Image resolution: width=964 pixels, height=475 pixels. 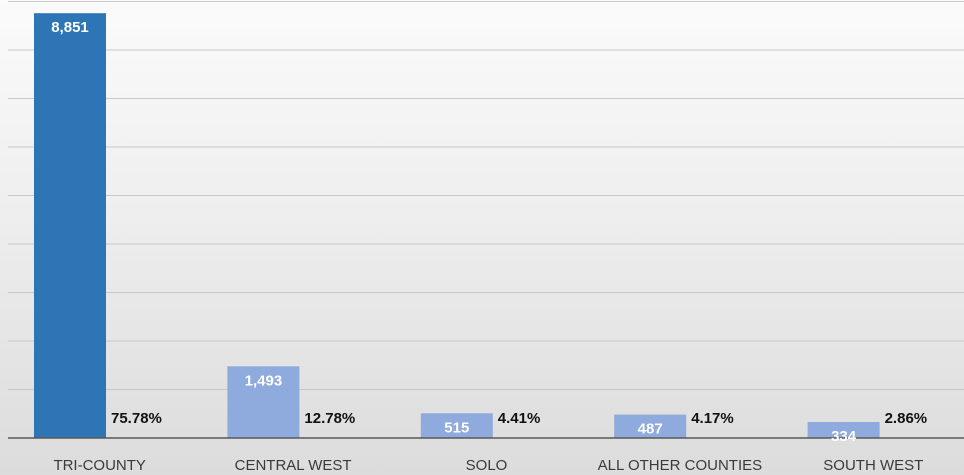 What do you see at coordinates (873, 465) in the screenshot?
I see `category-label: SOUTH WEST` at bounding box center [873, 465].